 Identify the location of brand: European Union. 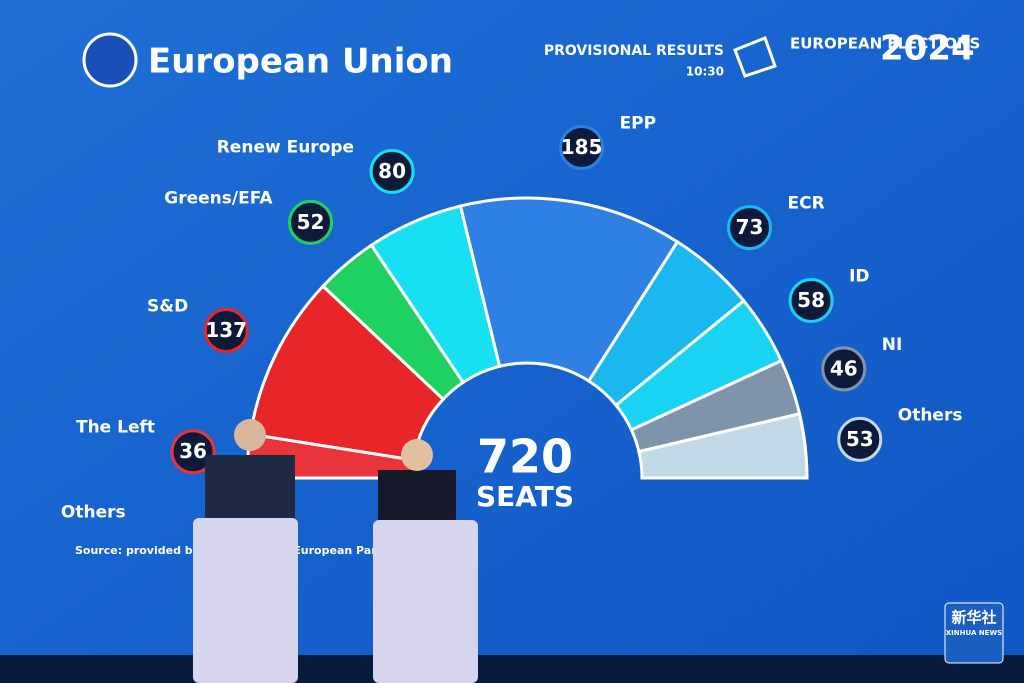
(300, 62).